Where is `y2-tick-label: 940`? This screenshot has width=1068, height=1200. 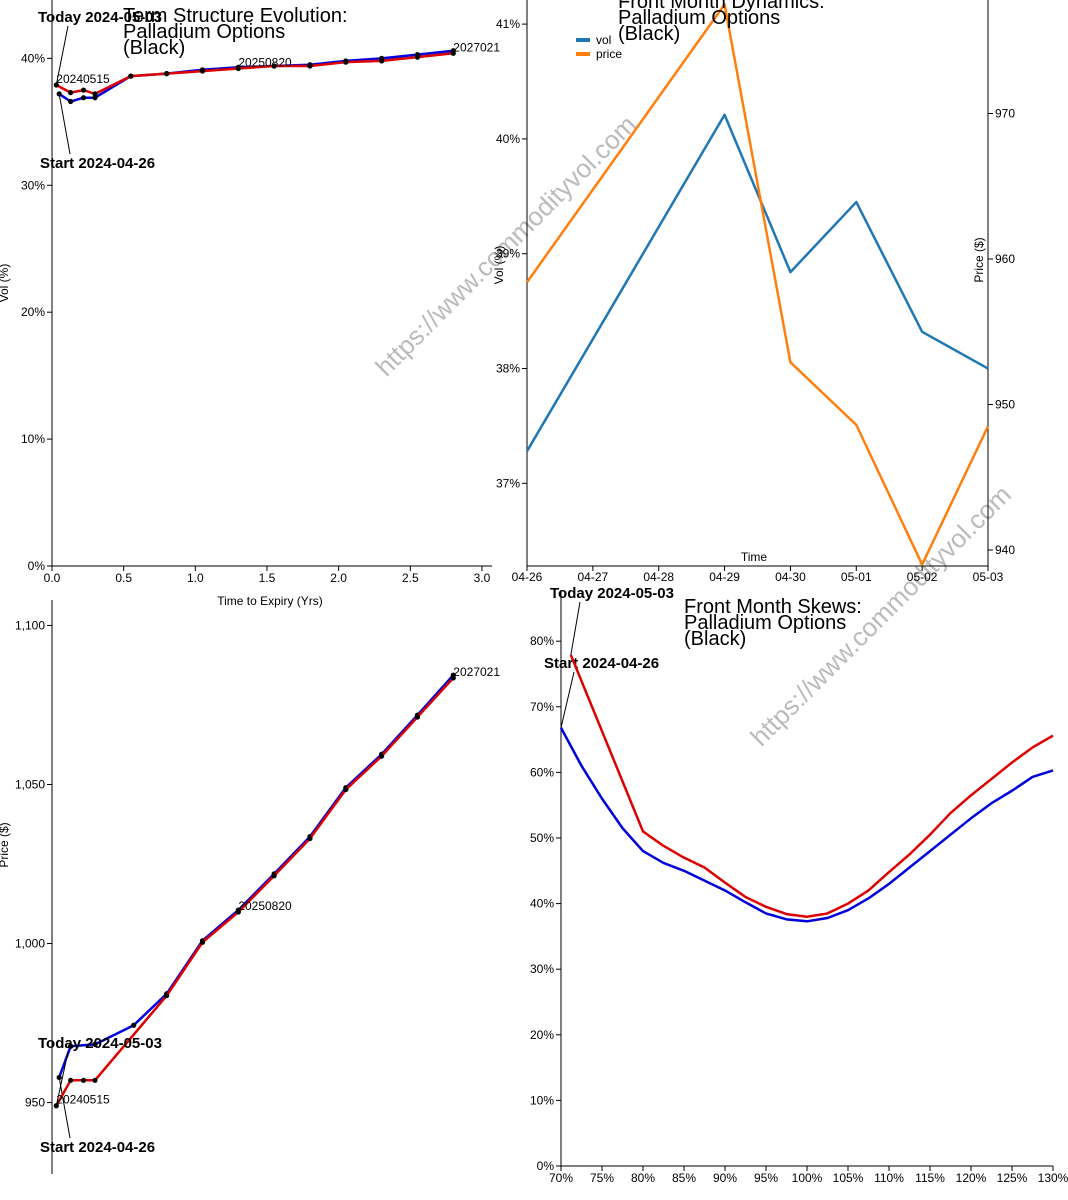 y2-tick-label: 940 is located at coordinates (1005, 550).